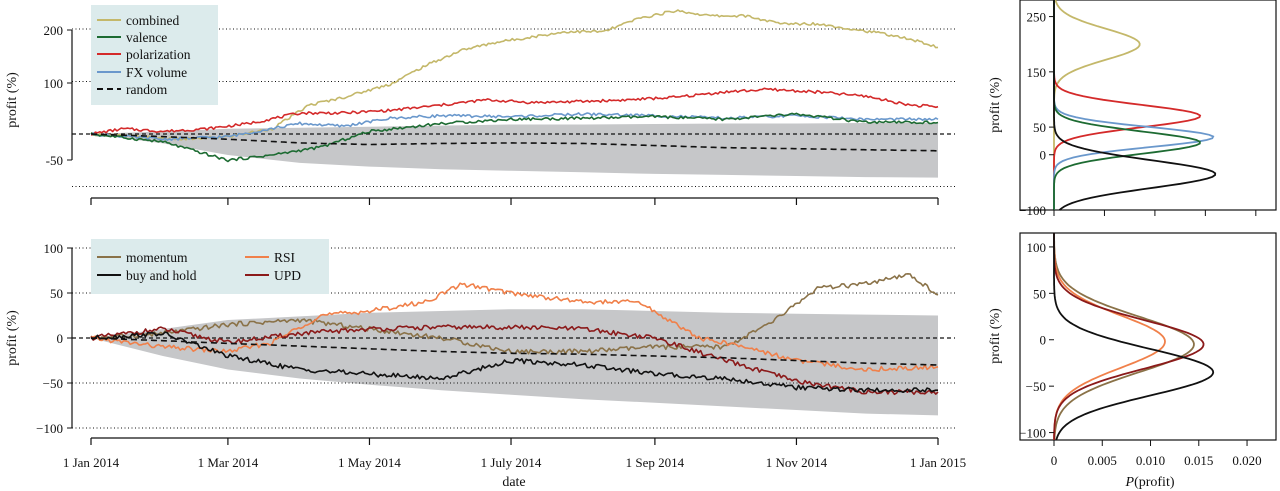 This screenshot has width=1280, height=491. Describe the element at coordinates (1037, 17) in the screenshot. I see `top-density-y-tick-label-250: 250` at that location.